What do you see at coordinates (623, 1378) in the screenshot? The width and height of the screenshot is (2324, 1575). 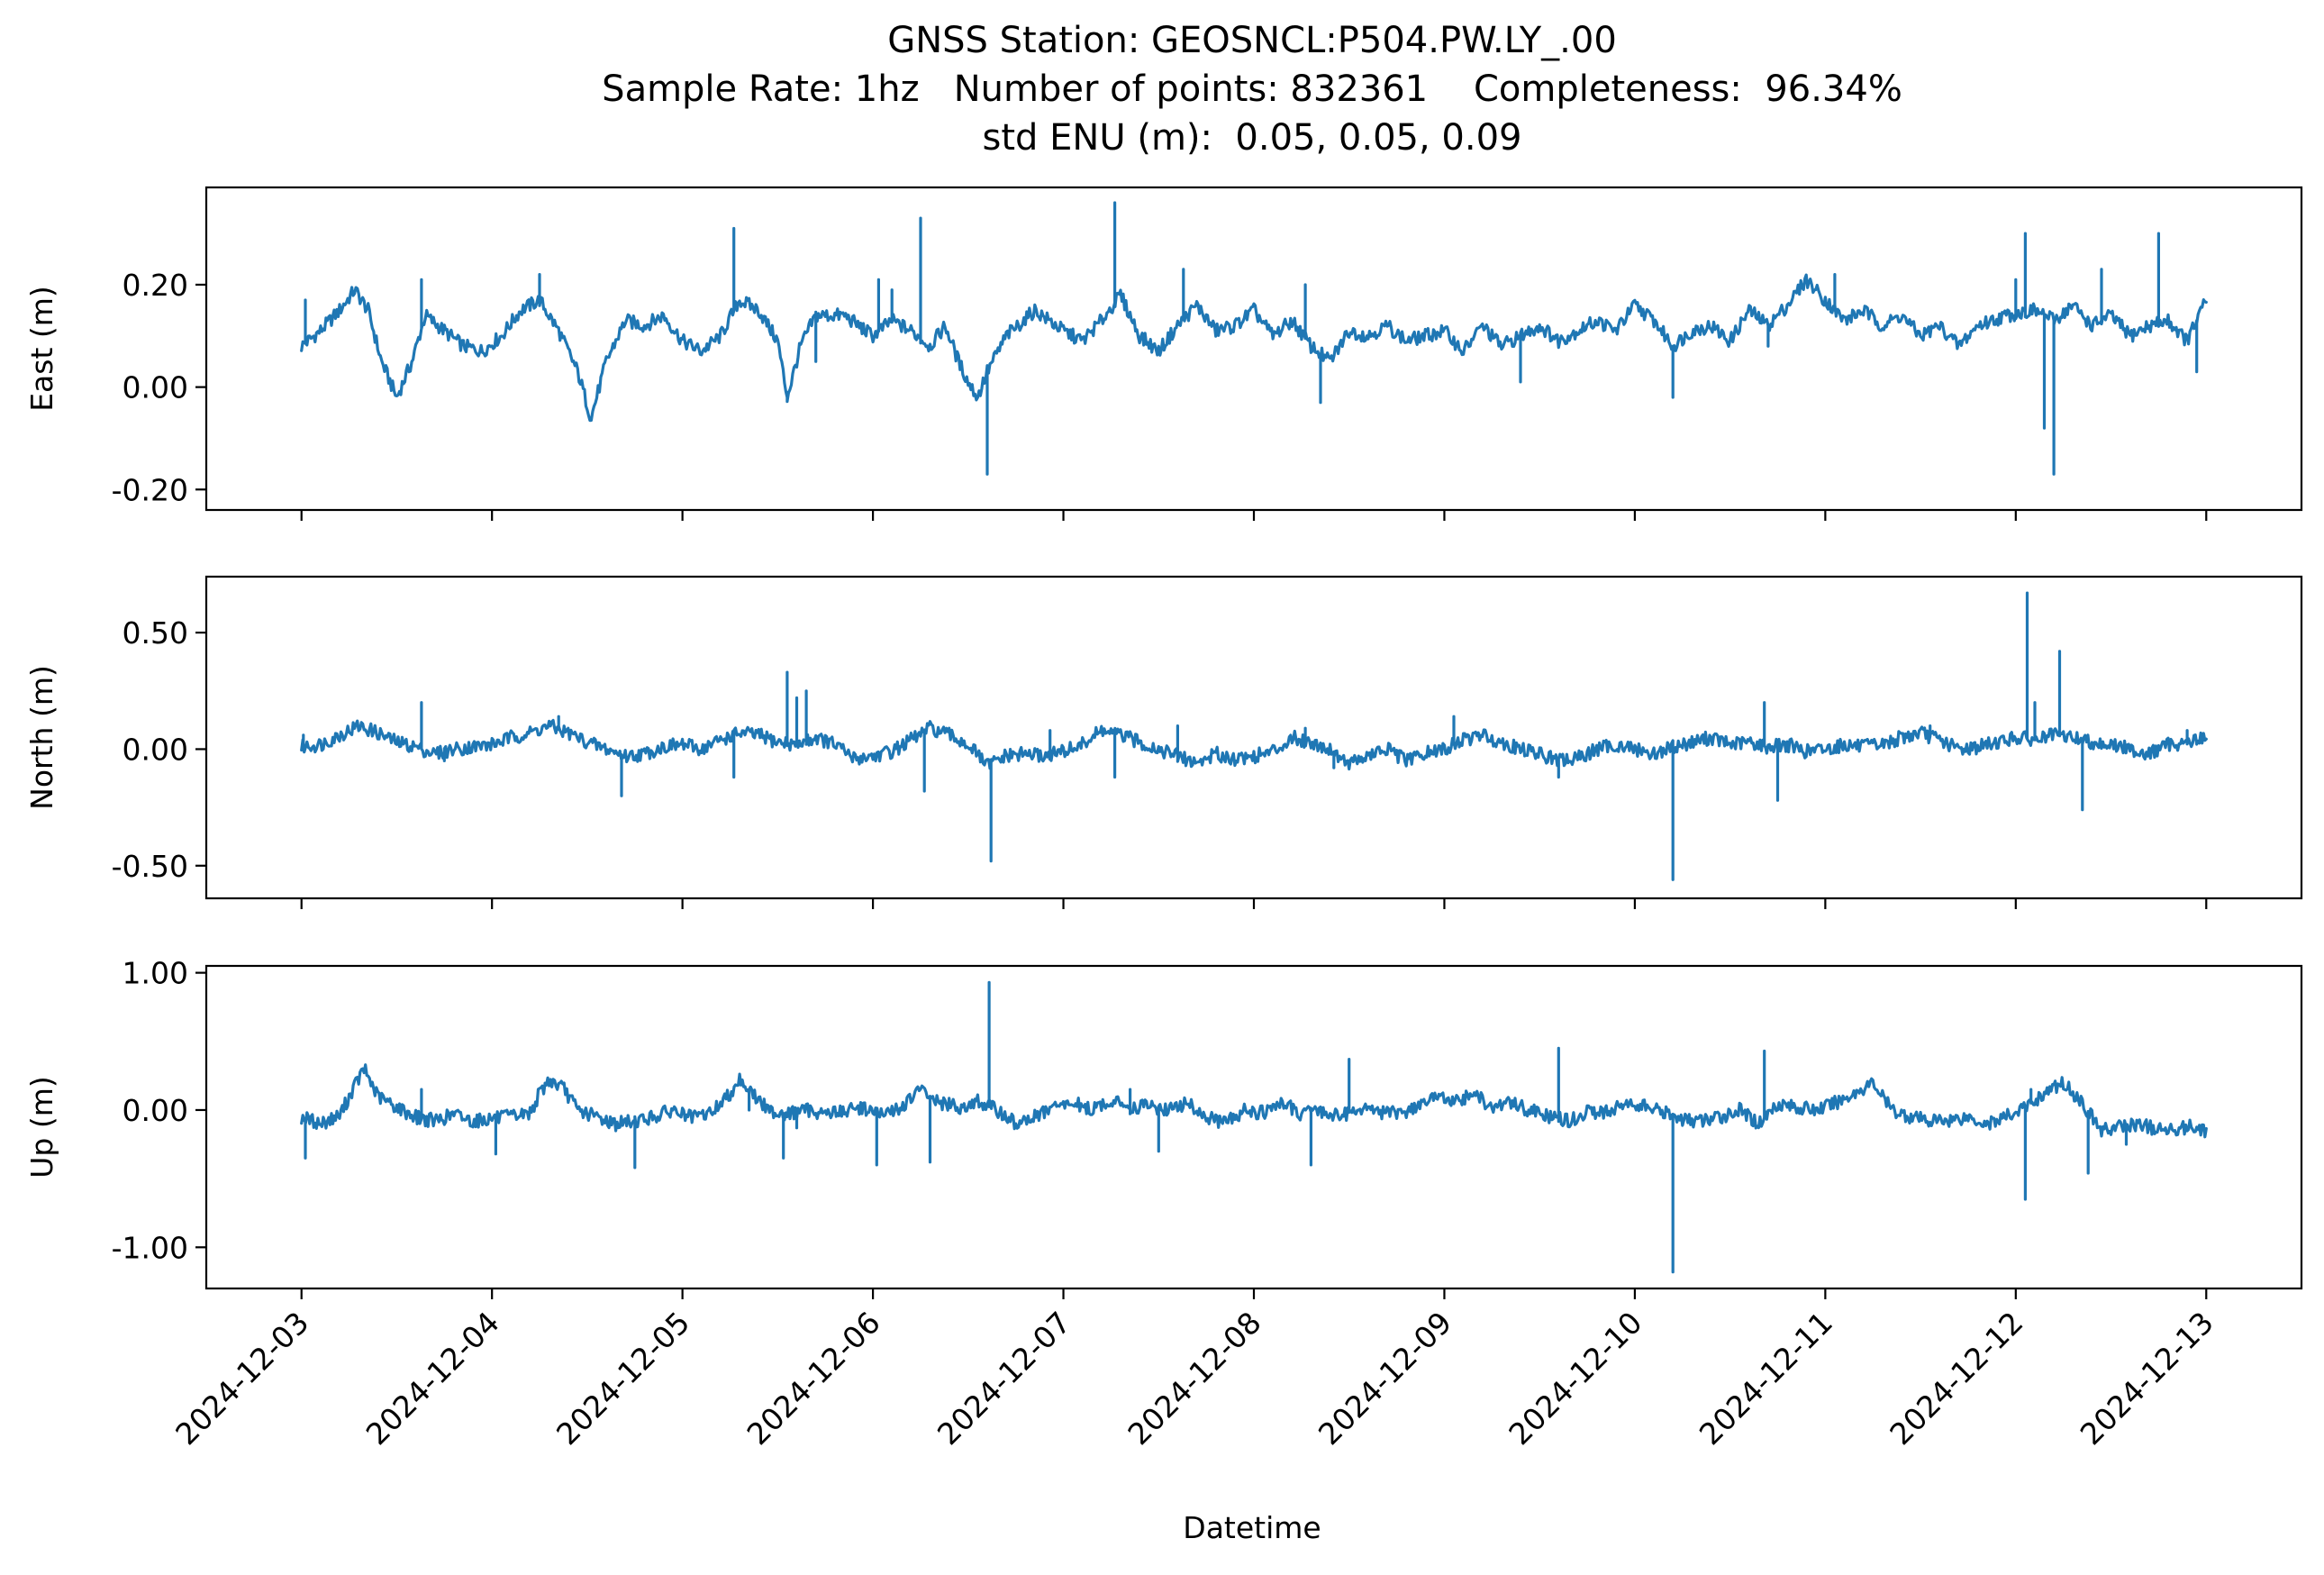 I see `x-tick-label: 2024-12-05` at bounding box center [623, 1378].